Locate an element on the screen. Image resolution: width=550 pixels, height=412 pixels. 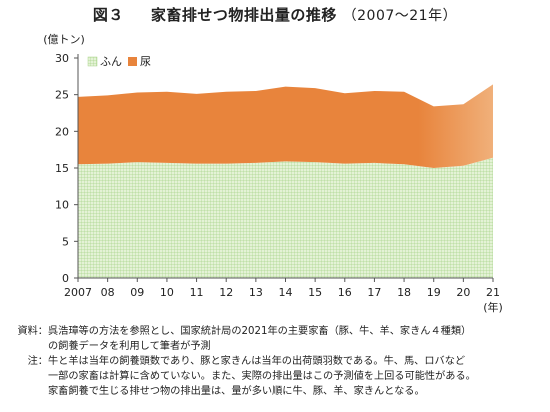
x-tick-label: 10 is located at coordinates (167, 292).